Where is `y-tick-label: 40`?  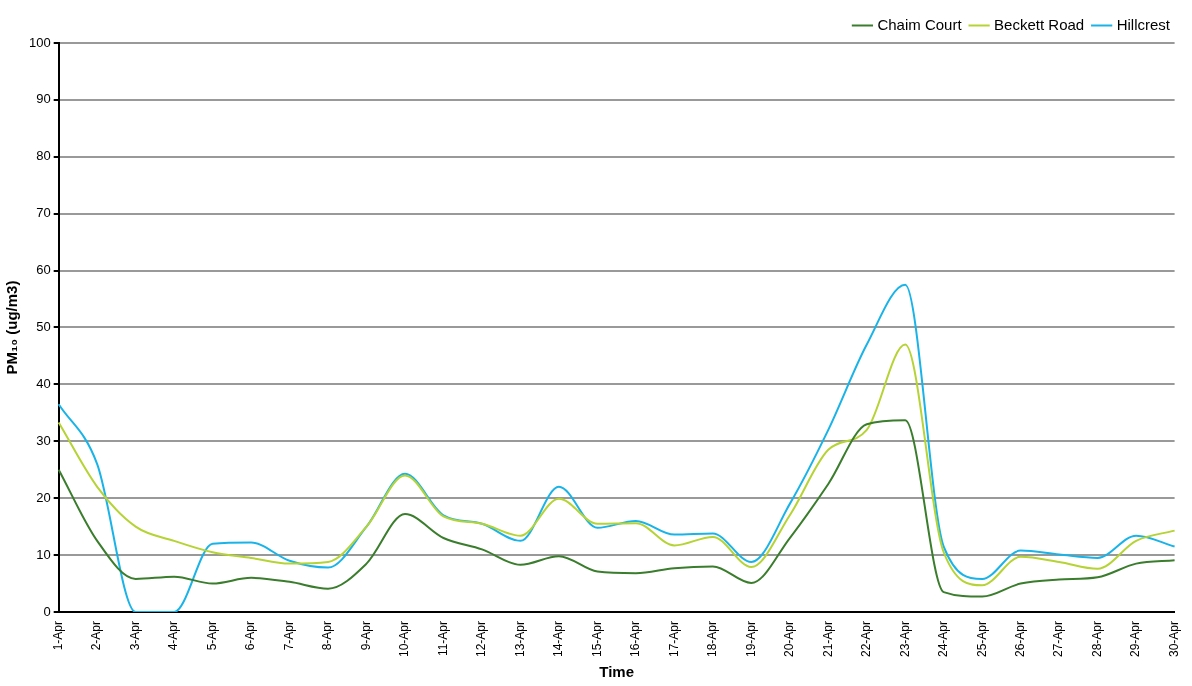 y-tick-label: 40 is located at coordinates (43, 383).